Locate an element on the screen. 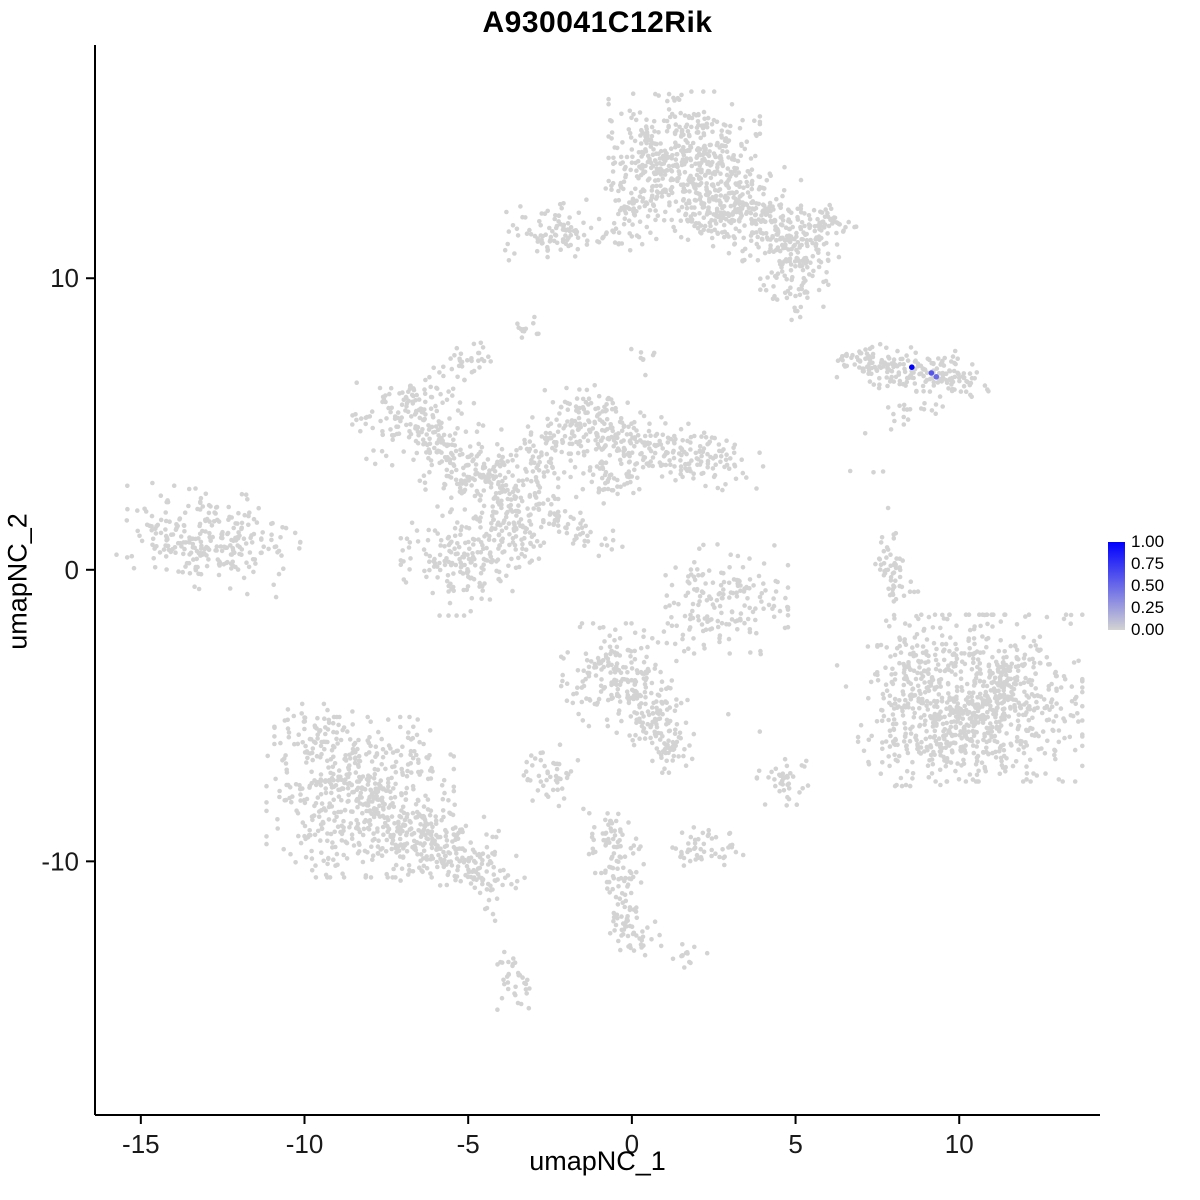 The width and height of the screenshot is (1200, 1200). colorbar-legend: 1.00 0.75 0.50 0.25 0.00 is located at coordinates (1154, 585).